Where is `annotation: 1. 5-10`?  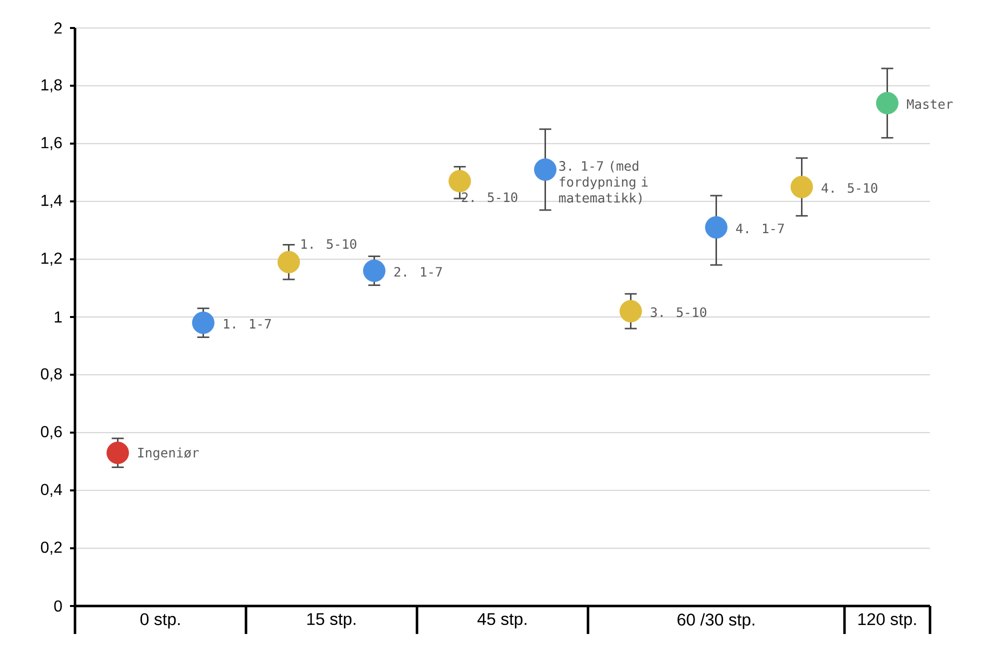 annotation: 1. 5-10 is located at coordinates (329, 244).